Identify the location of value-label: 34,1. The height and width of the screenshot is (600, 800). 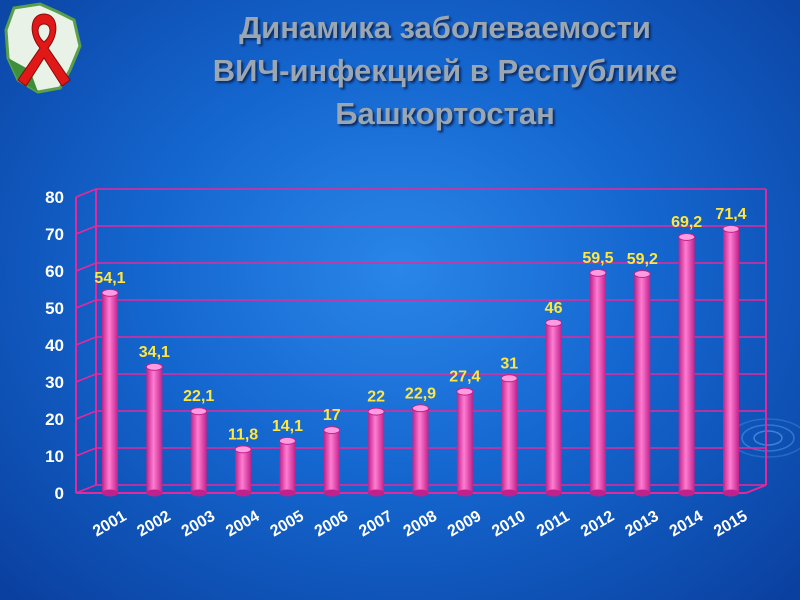
(154, 352).